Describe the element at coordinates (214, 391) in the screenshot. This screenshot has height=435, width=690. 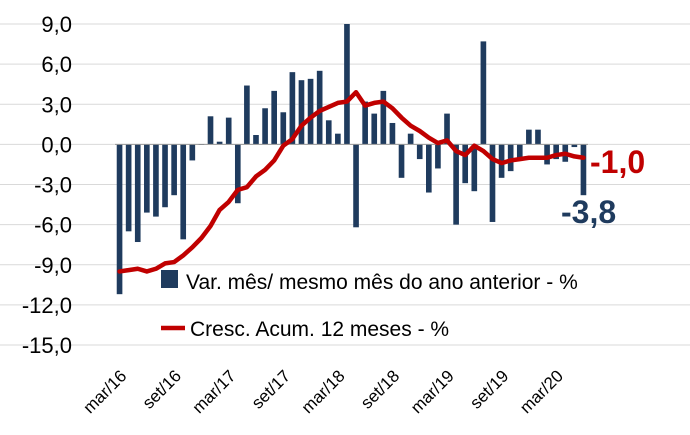
I see `x-tick-label: mar/17` at that location.